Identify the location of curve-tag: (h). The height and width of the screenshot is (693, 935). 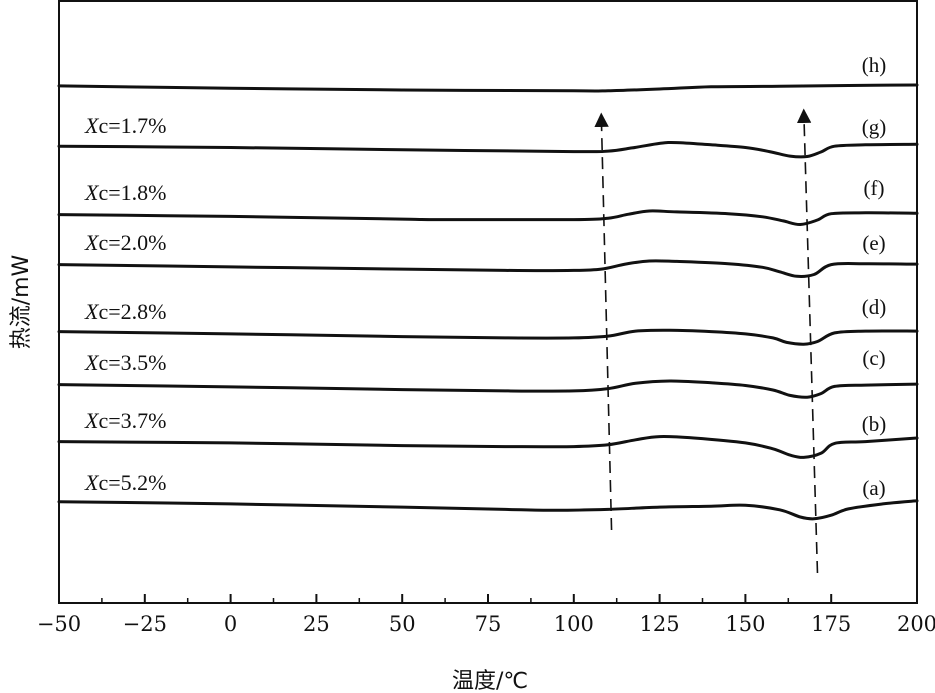
(874, 65).